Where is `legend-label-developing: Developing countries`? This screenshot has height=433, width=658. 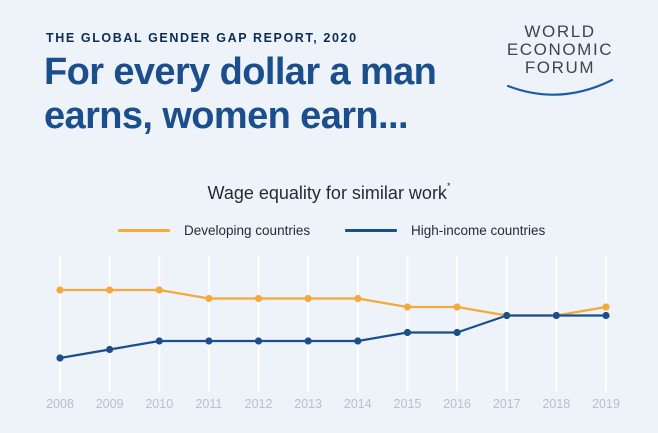
legend-label-developing: Developing countries is located at coordinates (247, 230).